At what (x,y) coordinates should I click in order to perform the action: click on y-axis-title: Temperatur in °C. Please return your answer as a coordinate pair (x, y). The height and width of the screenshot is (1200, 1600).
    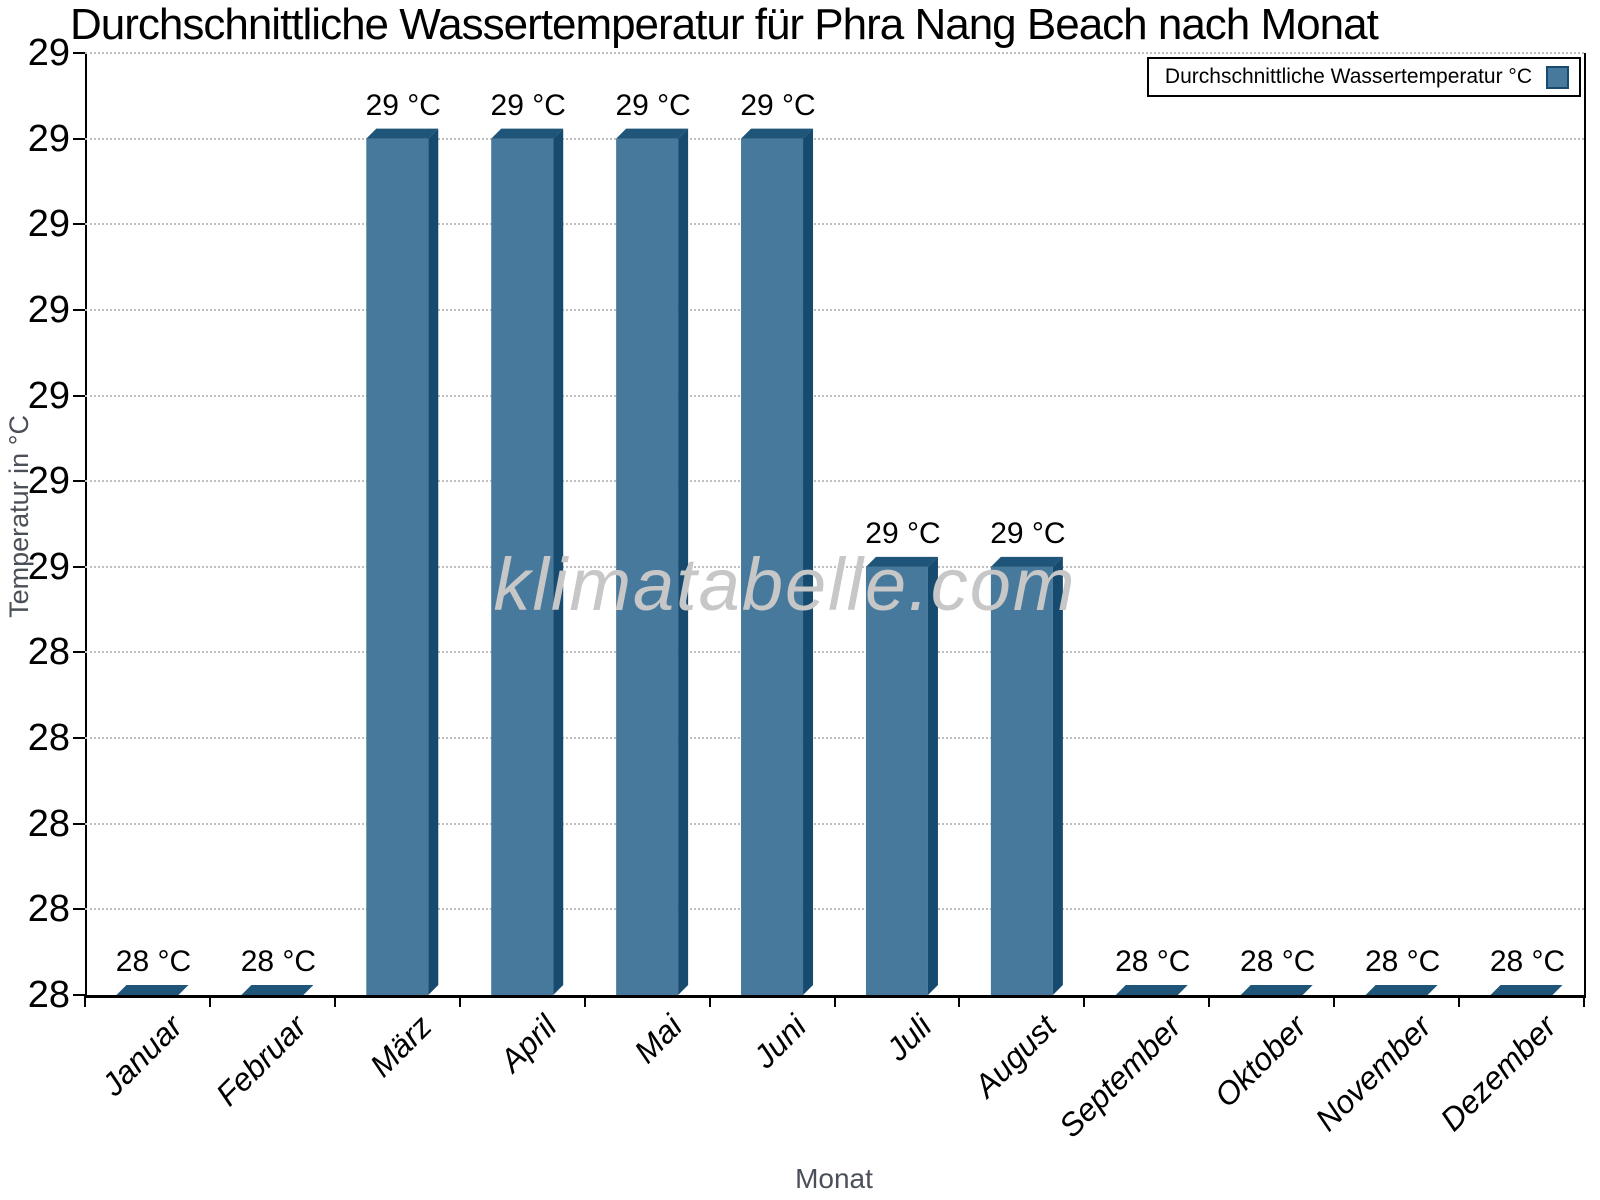
    Looking at the image, I should click on (19, 516).